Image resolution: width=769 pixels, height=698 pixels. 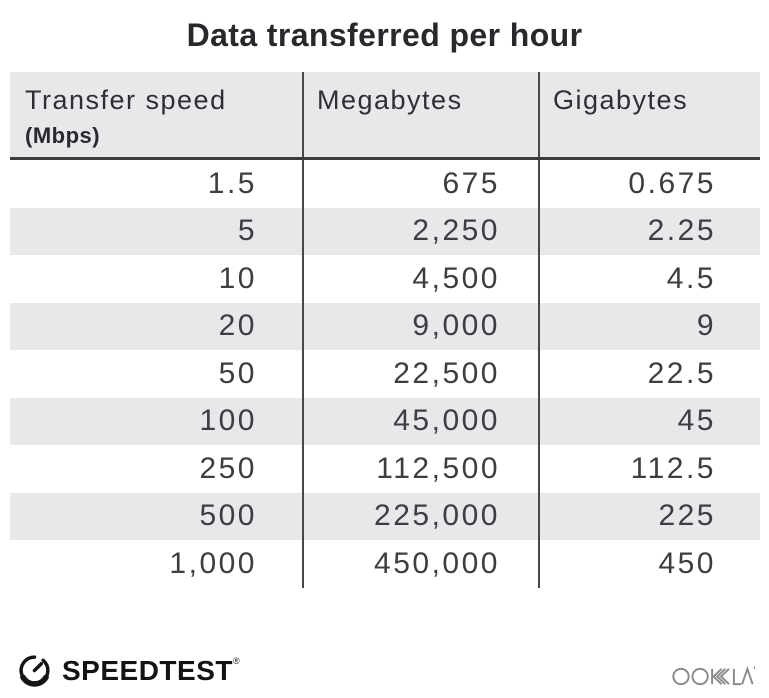 What do you see at coordinates (420, 374) in the screenshot?
I see `cell-megabytes: 22,500` at bounding box center [420, 374].